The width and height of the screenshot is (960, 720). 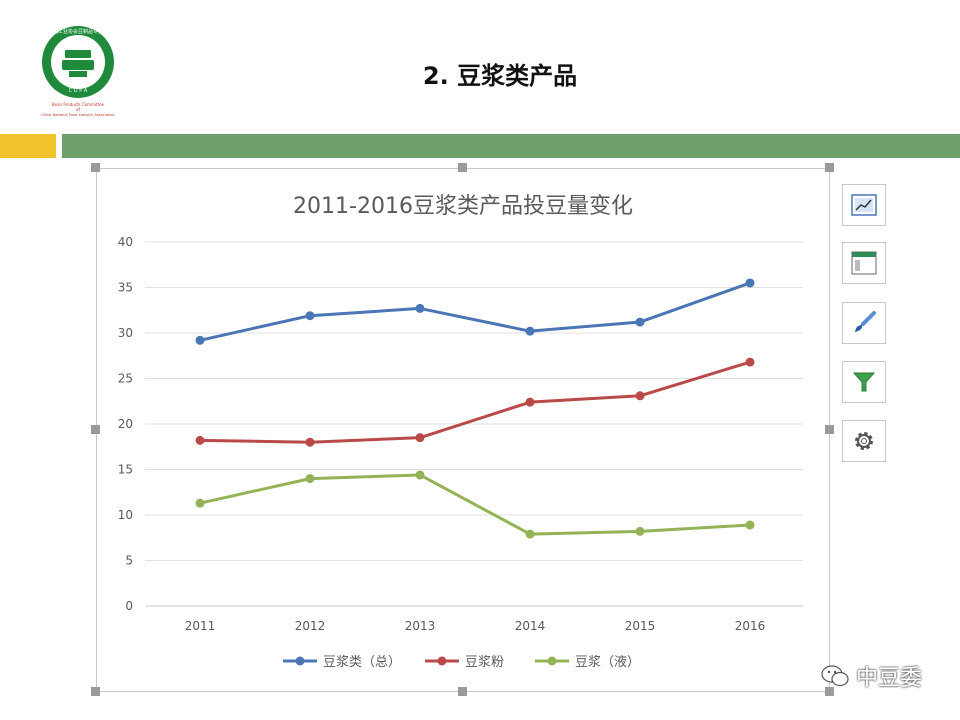 I want to click on y-tick-label: 20, so click(x=125, y=424).